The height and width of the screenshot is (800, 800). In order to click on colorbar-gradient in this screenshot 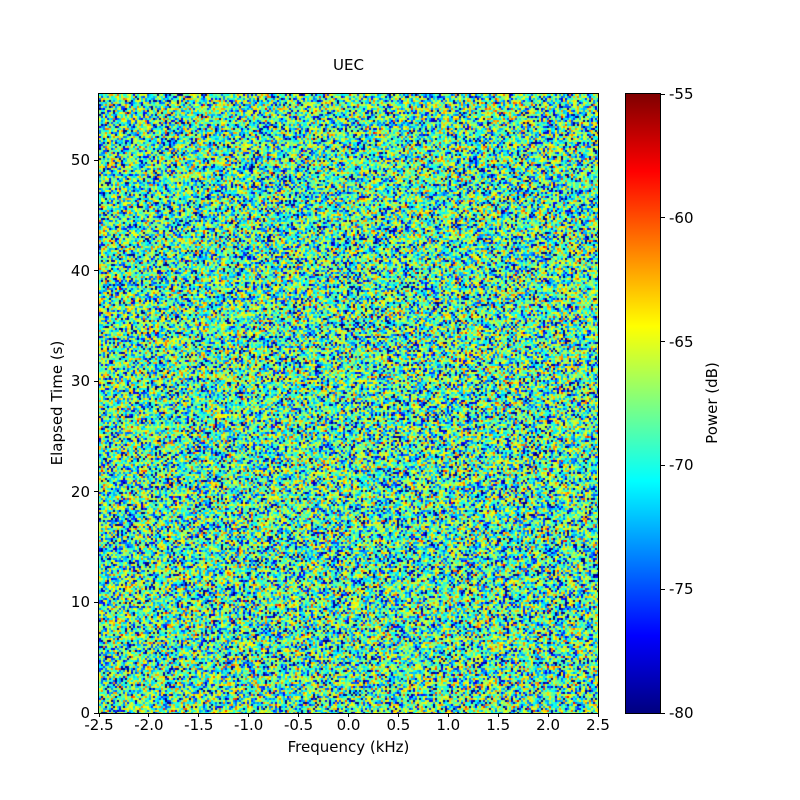, I will do `click(643, 403)`.